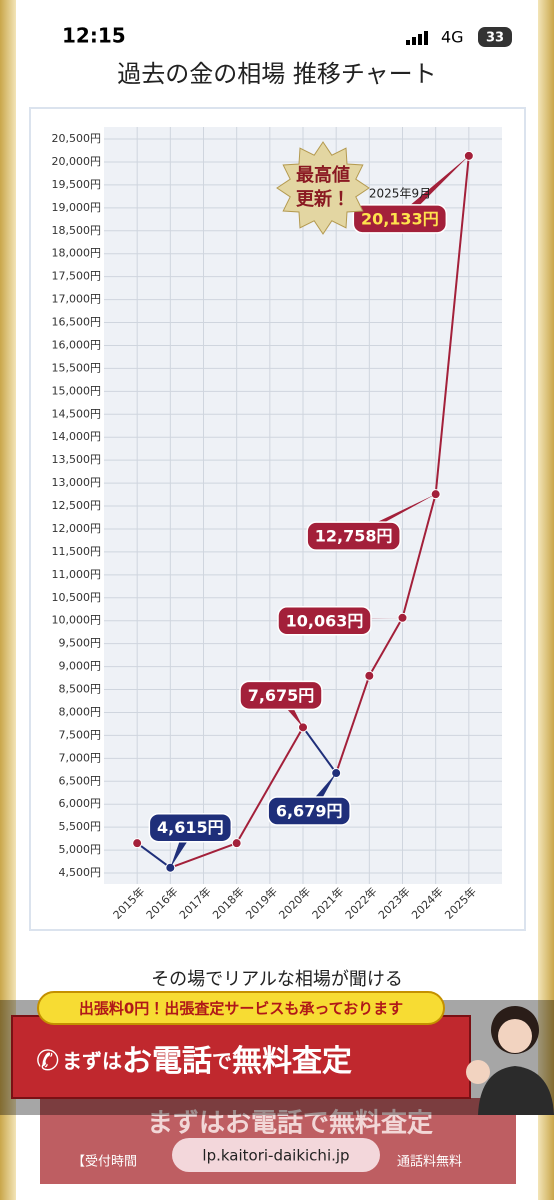 The height and width of the screenshot is (1204, 554). Describe the element at coordinates (323, 199) in the screenshot. I see `badge-line: 更新！` at that location.